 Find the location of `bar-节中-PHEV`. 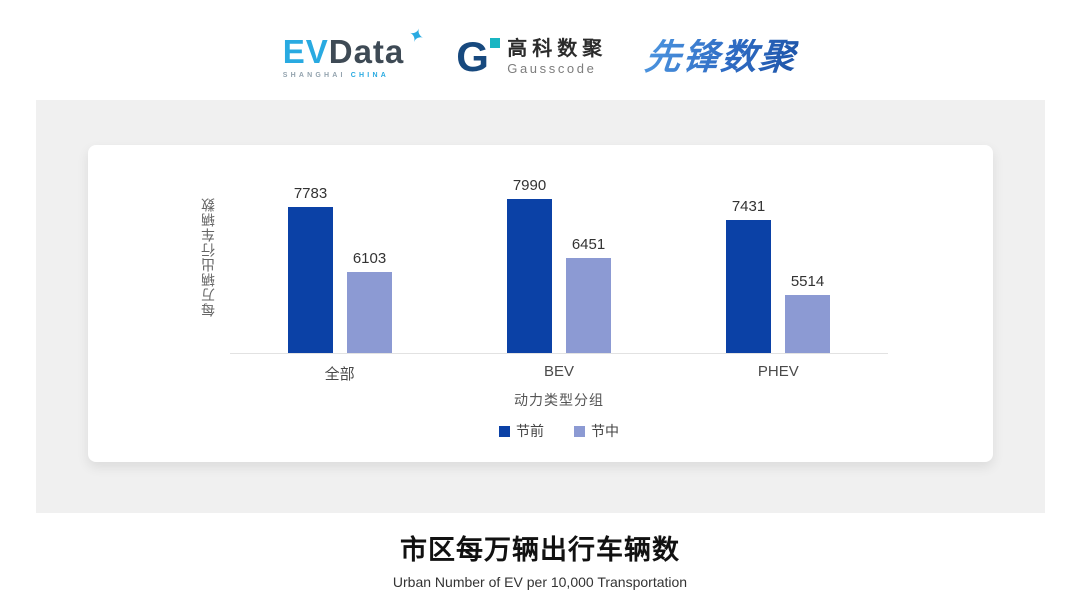

bar-节中-PHEV is located at coordinates (807, 324).